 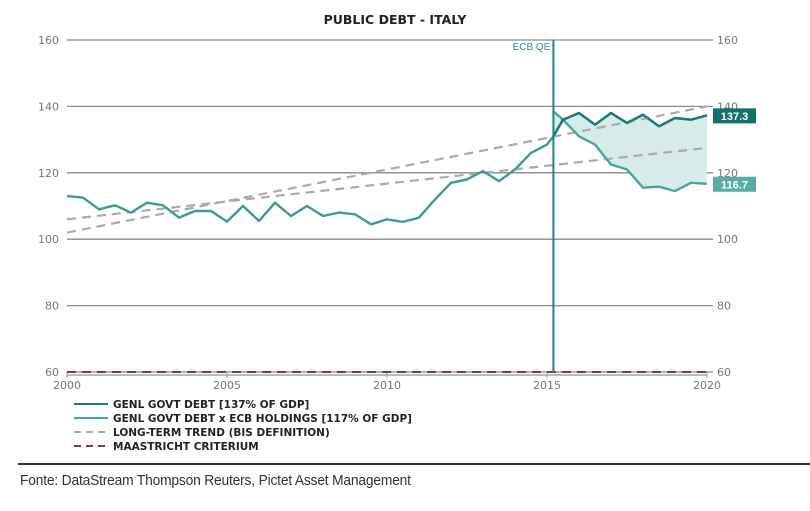 I want to click on y-tick-label-left: 140, so click(x=48, y=106).